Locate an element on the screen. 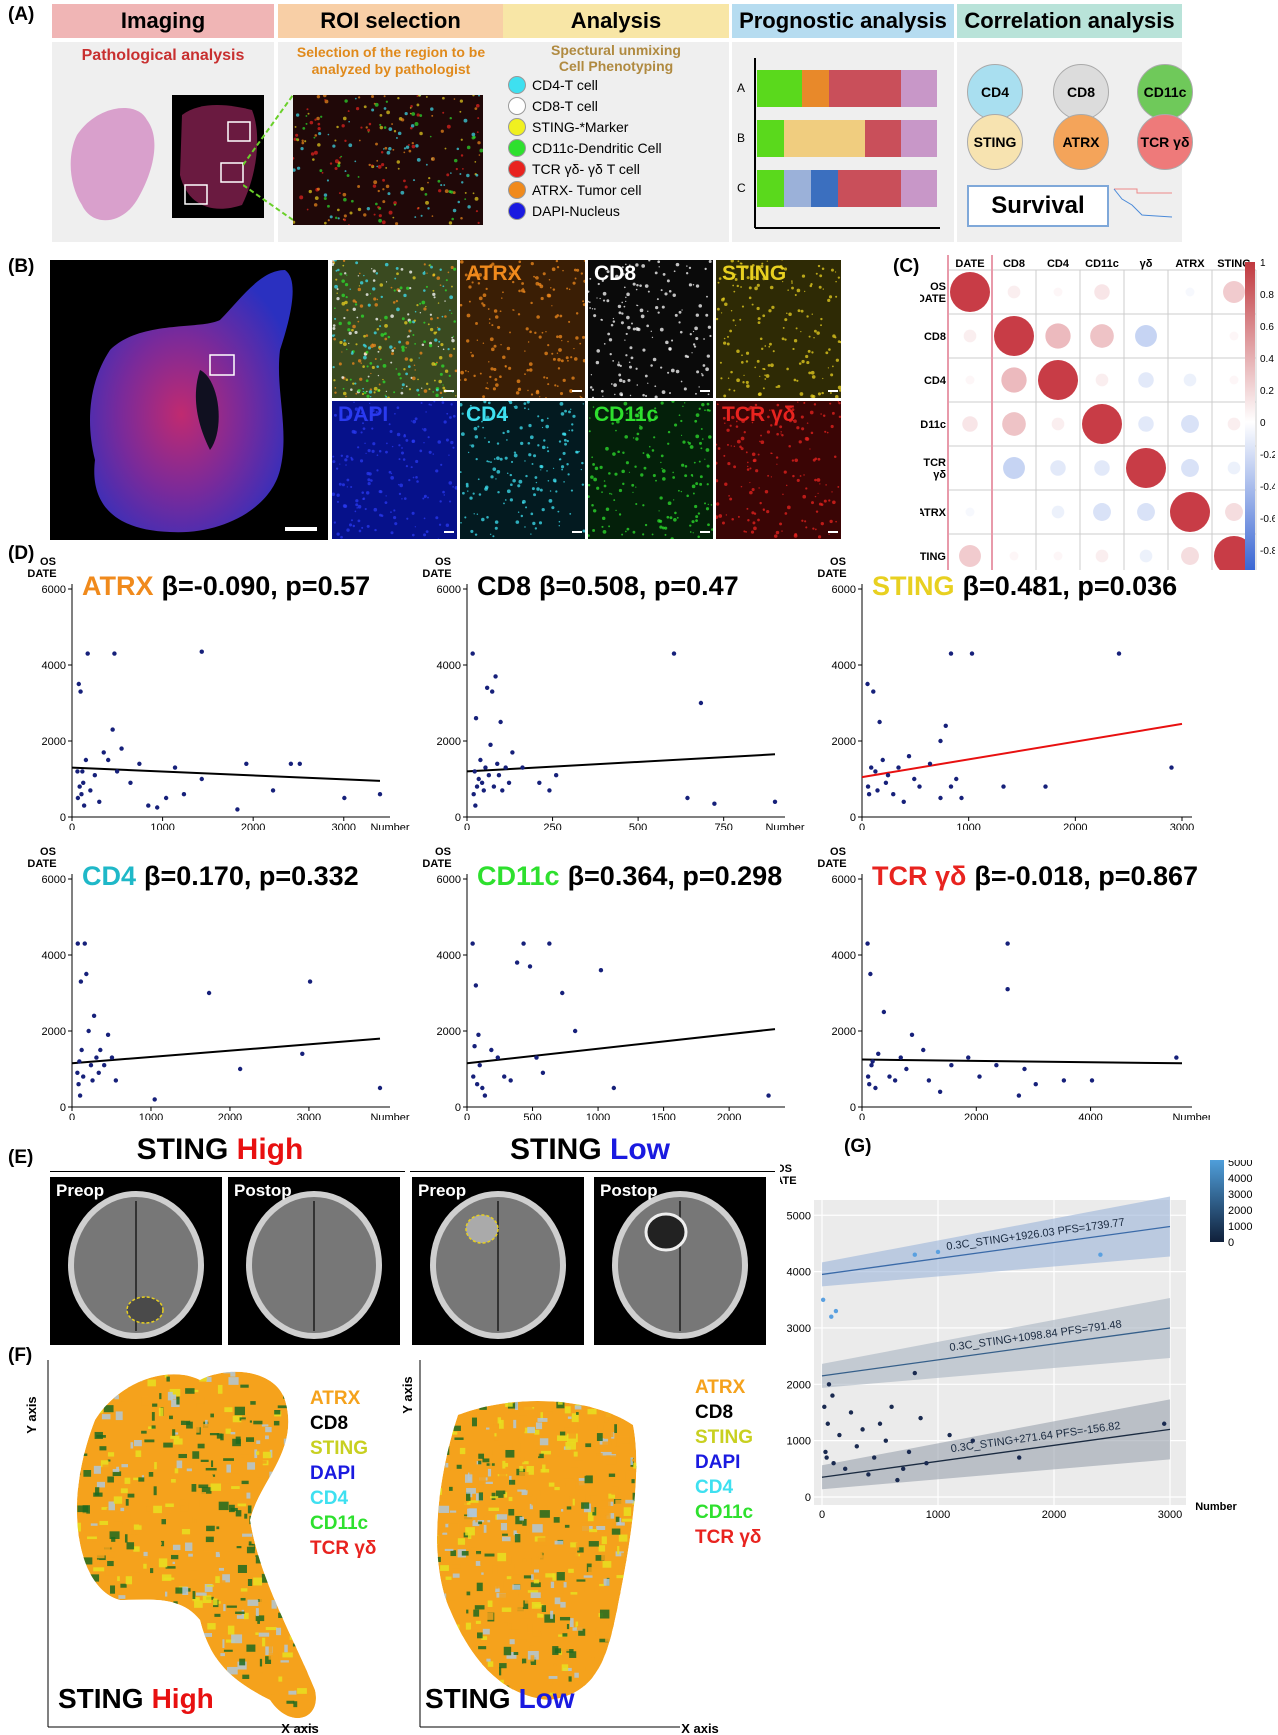 The height and width of the screenshot is (1735, 1278). g-xtick-label: 3000 is located at coordinates (1170, 1514).